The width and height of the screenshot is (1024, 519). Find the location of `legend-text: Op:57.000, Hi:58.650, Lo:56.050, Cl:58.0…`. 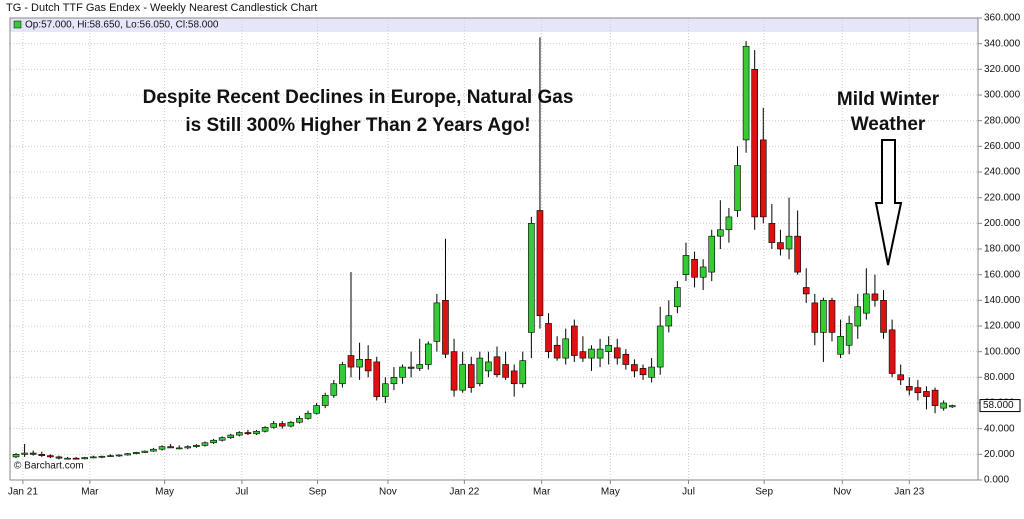

legend-text: Op:57.000, Hi:58.650, Lo:56.050, Cl:58.0… is located at coordinates (122, 25).